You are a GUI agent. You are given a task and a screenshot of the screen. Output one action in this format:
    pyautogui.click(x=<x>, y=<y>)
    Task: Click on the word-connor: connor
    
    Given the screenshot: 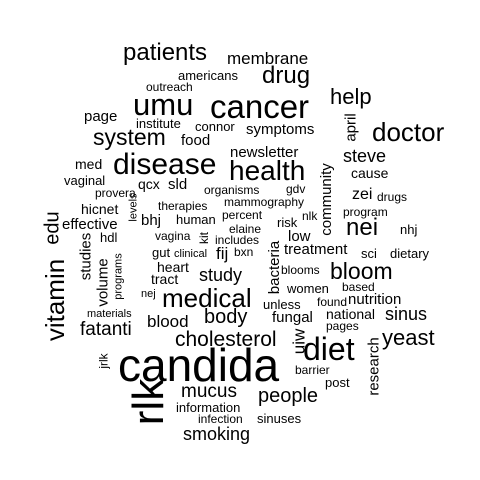 What is the action you would take?
    pyautogui.click(x=215, y=126)
    